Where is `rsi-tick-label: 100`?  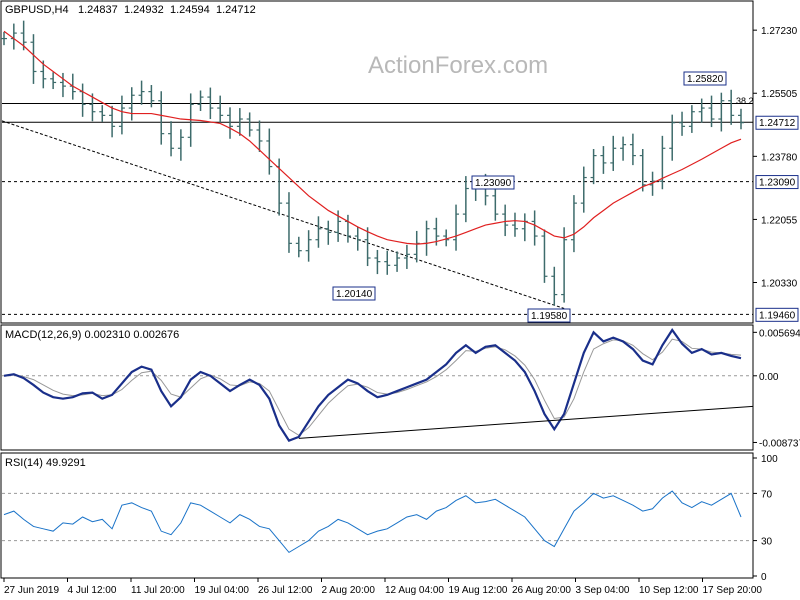 rsi-tick-label: 100 is located at coordinates (769, 459).